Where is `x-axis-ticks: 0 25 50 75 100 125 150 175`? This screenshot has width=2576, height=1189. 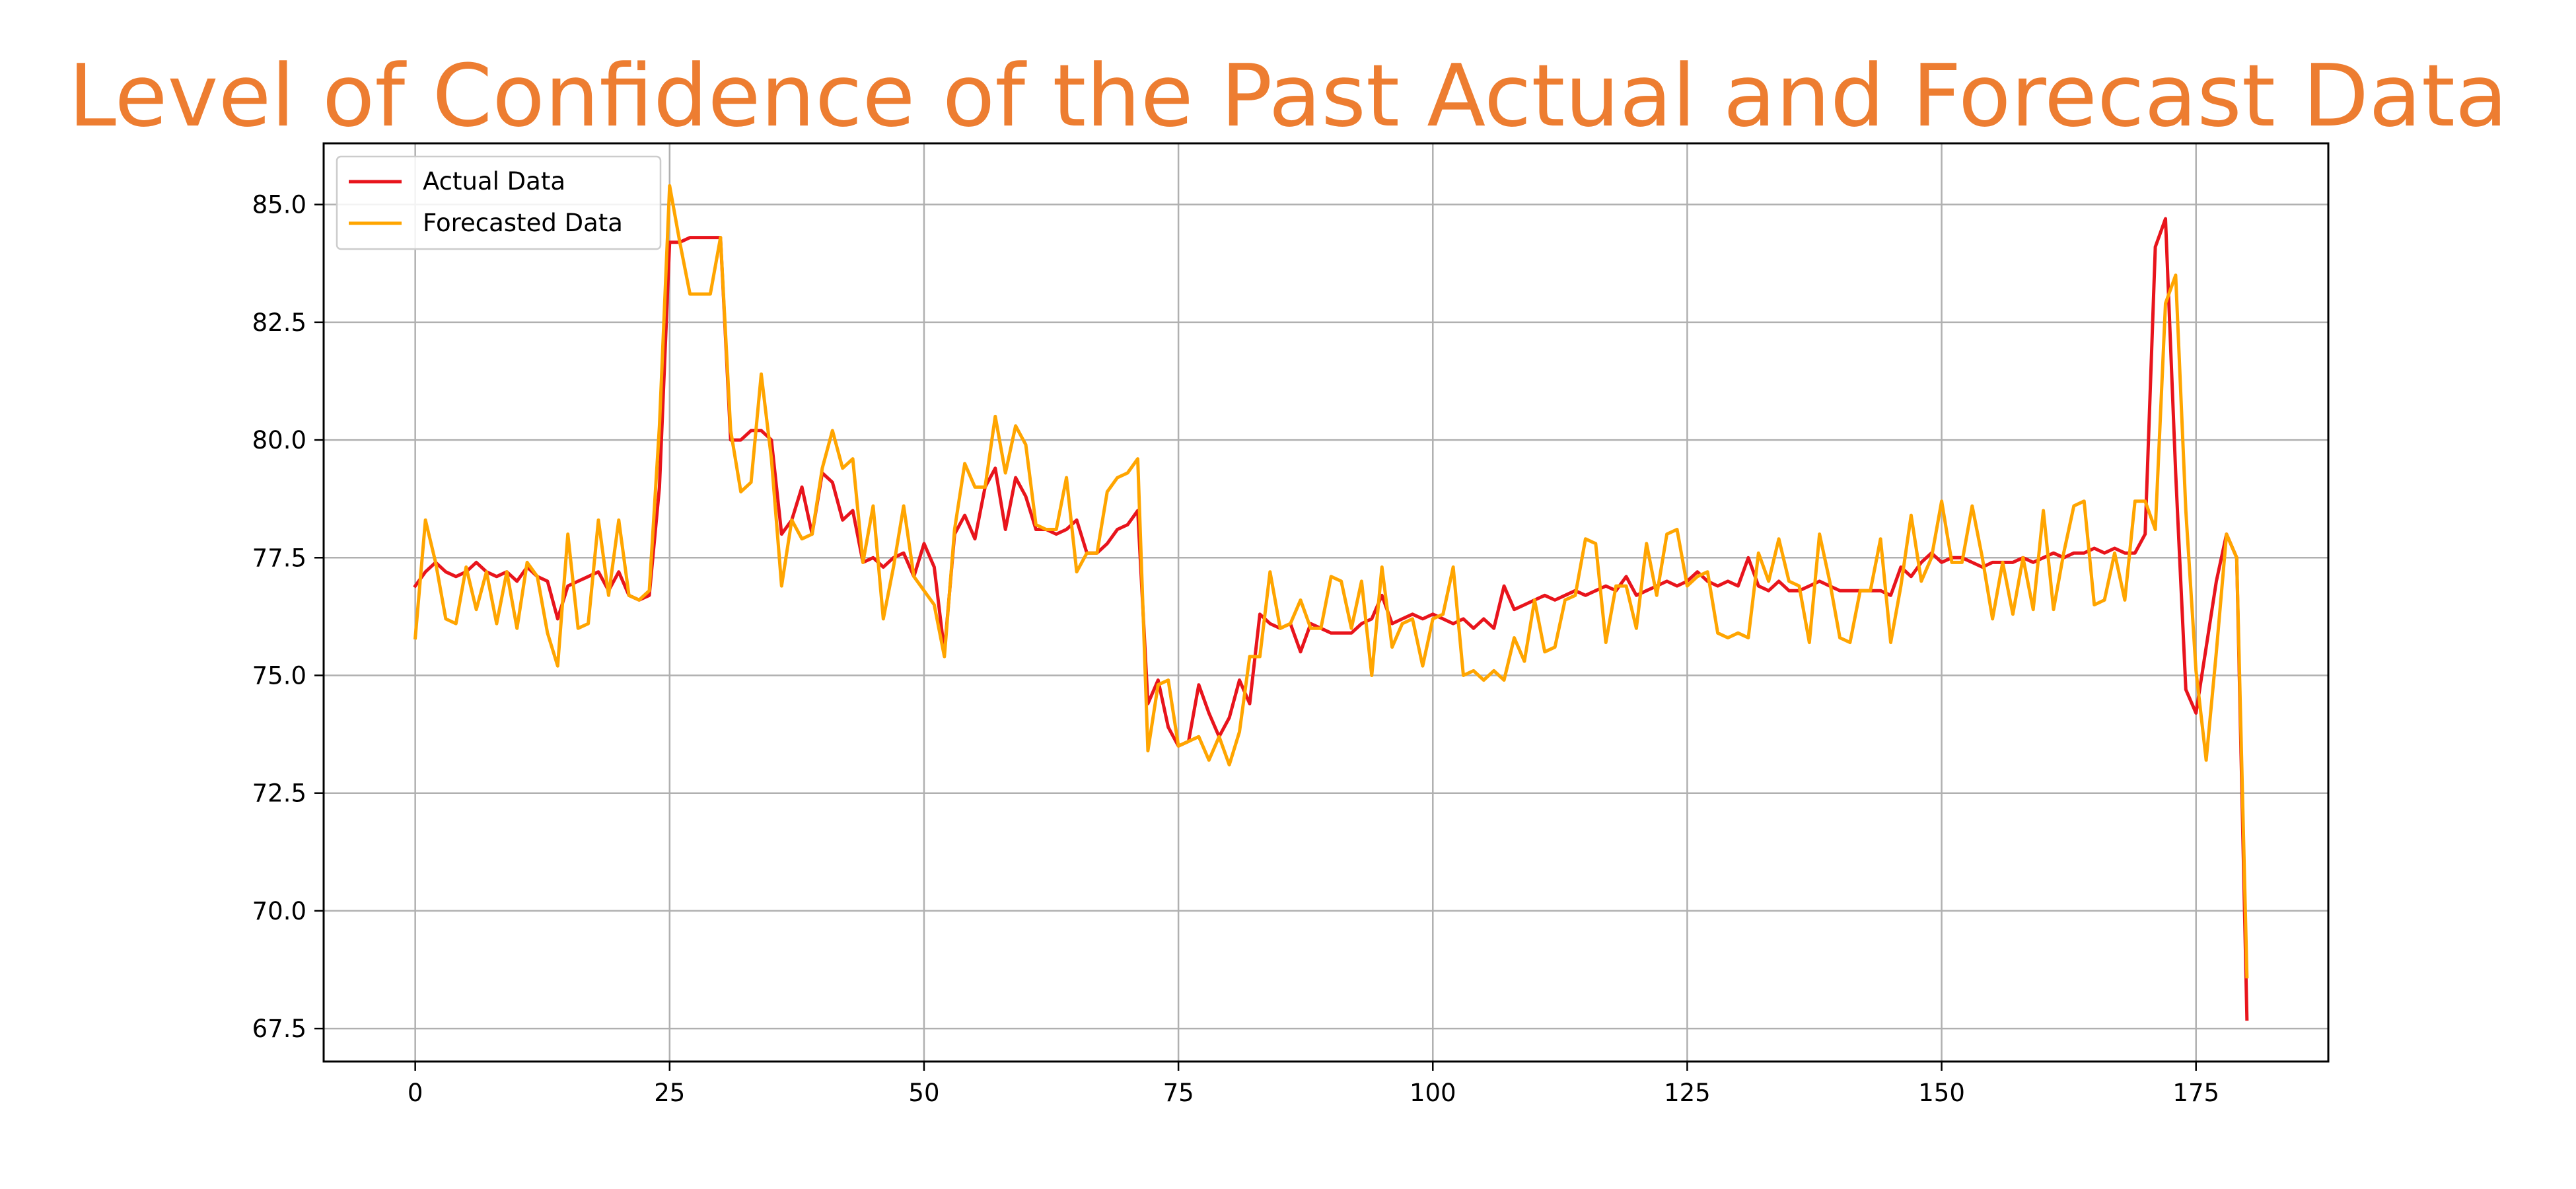 x-axis-ticks: 0 25 50 75 100 125 150 175 is located at coordinates (1313, 1084).